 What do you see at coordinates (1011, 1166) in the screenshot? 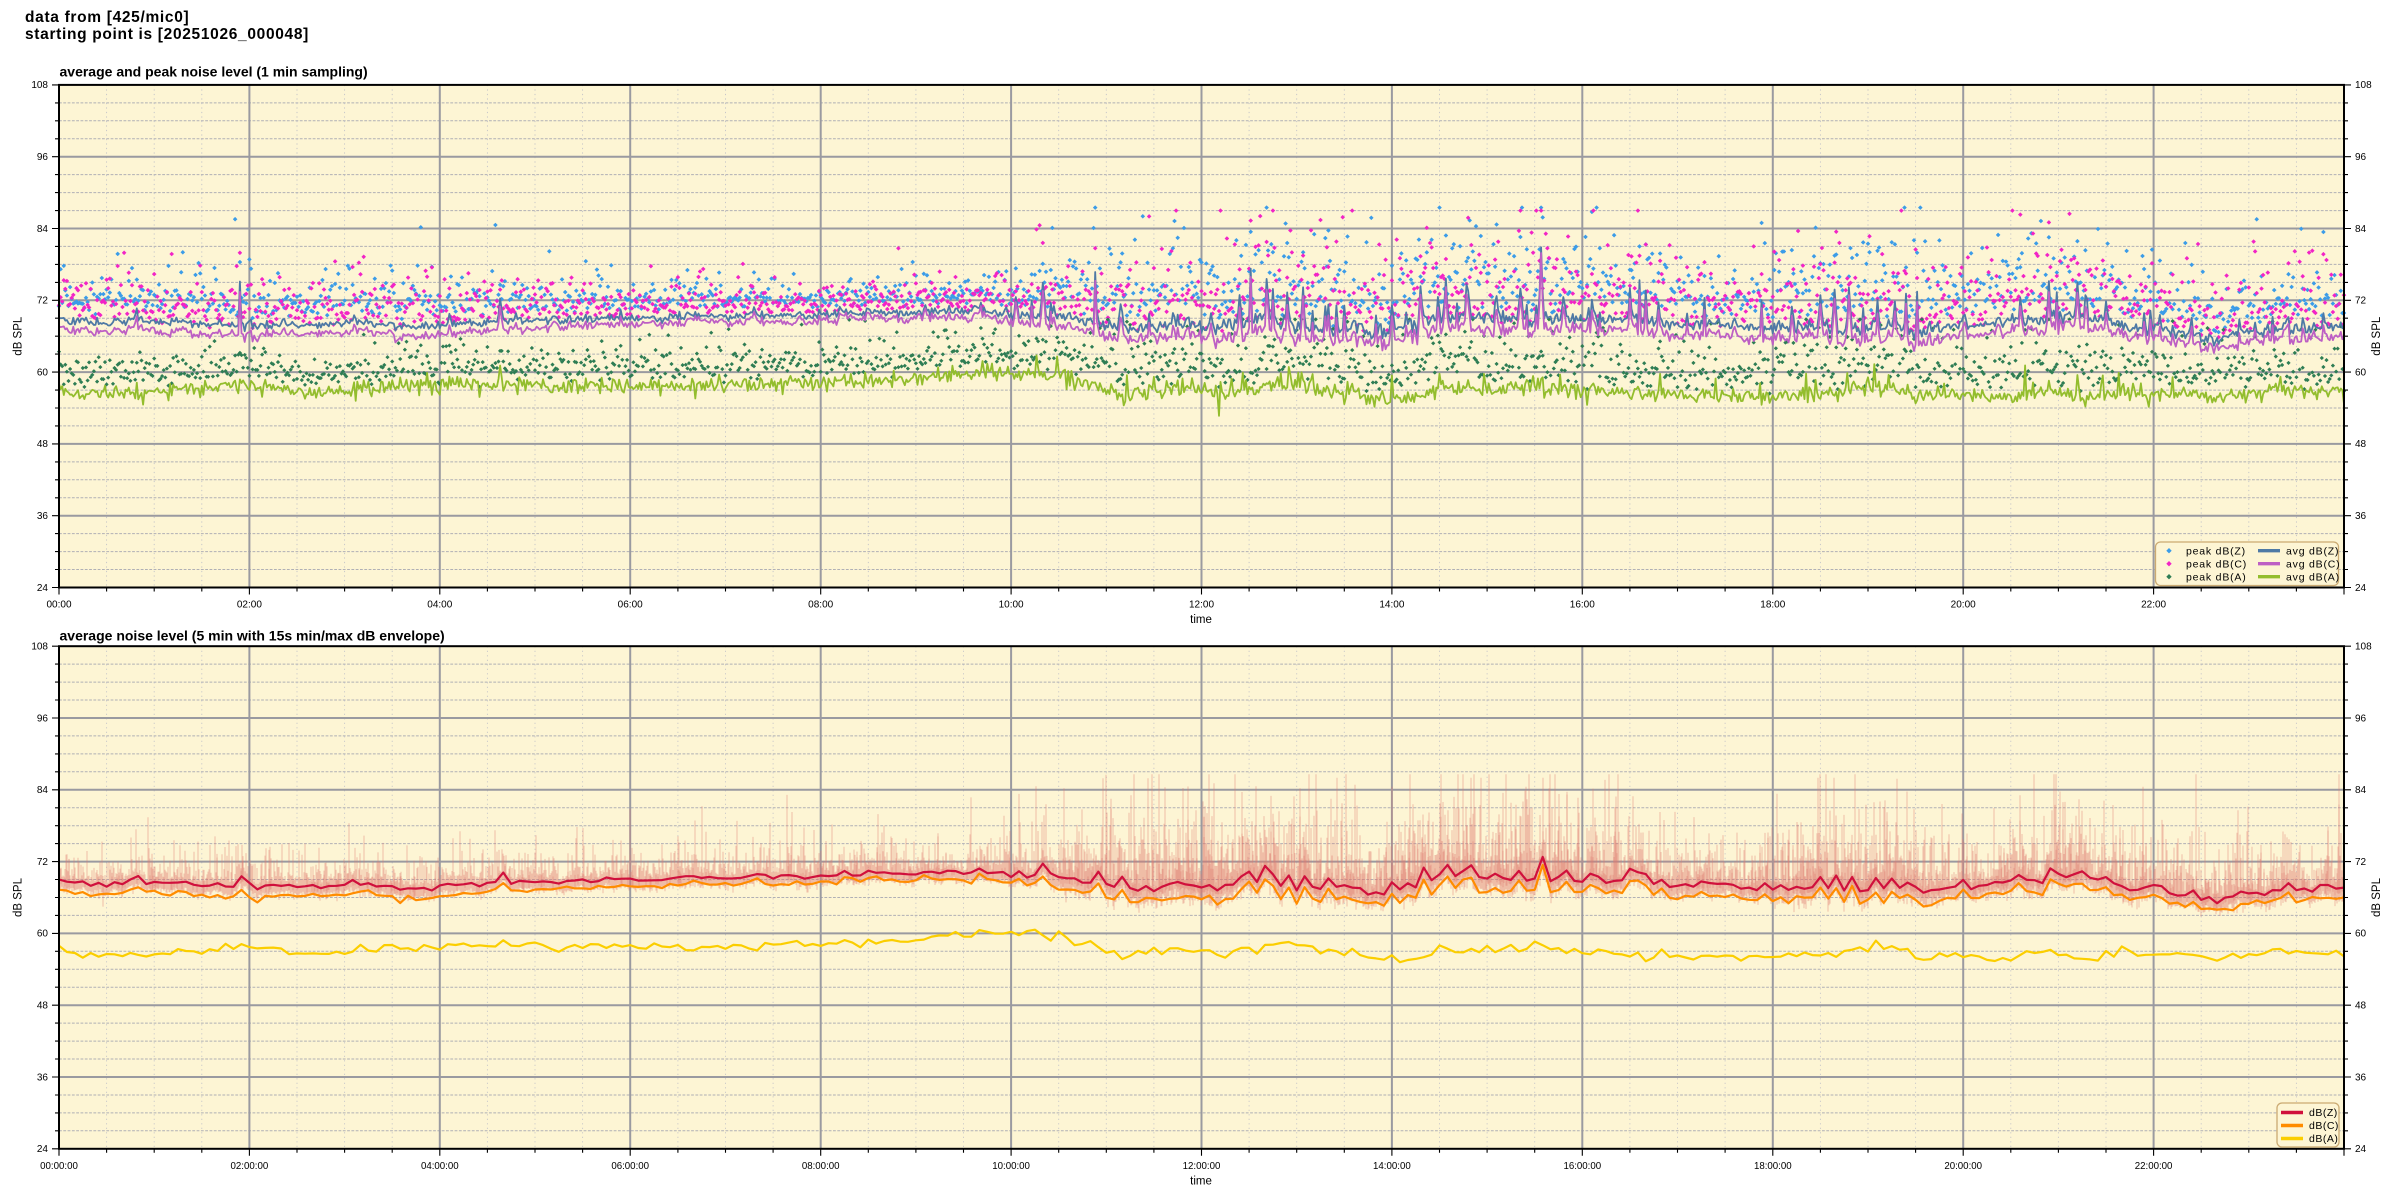
I see `svg-text: 10:00:00` at bounding box center [1011, 1166].